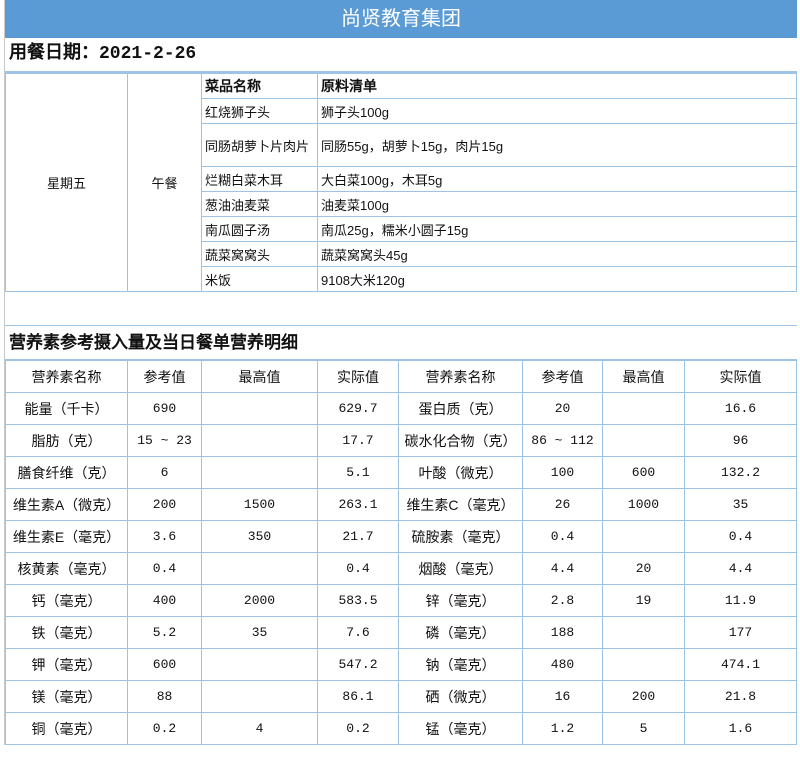 The image size is (800, 762). I want to click on nutrient-name-cell: 钾（毫克）, so click(66, 664).